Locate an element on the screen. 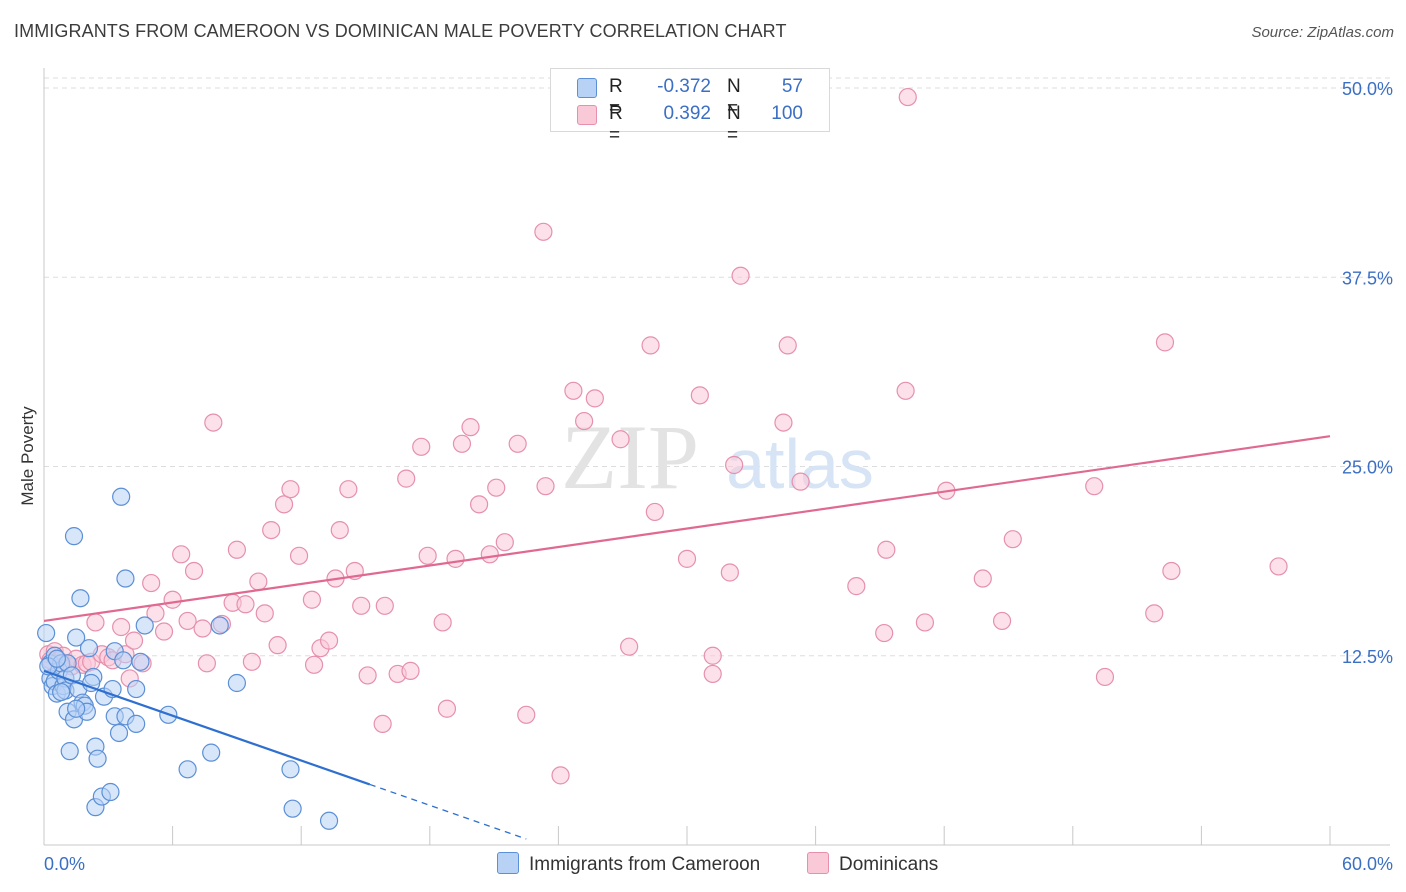  cameroon-trend-line is located at coordinates (207, 727).